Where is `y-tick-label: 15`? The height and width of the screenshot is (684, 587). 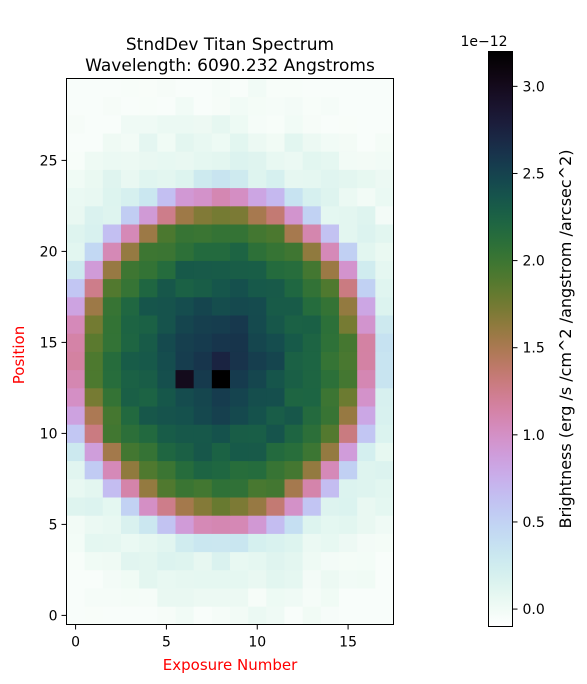
y-tick-label: 15 is located at coordinates (49, 343).